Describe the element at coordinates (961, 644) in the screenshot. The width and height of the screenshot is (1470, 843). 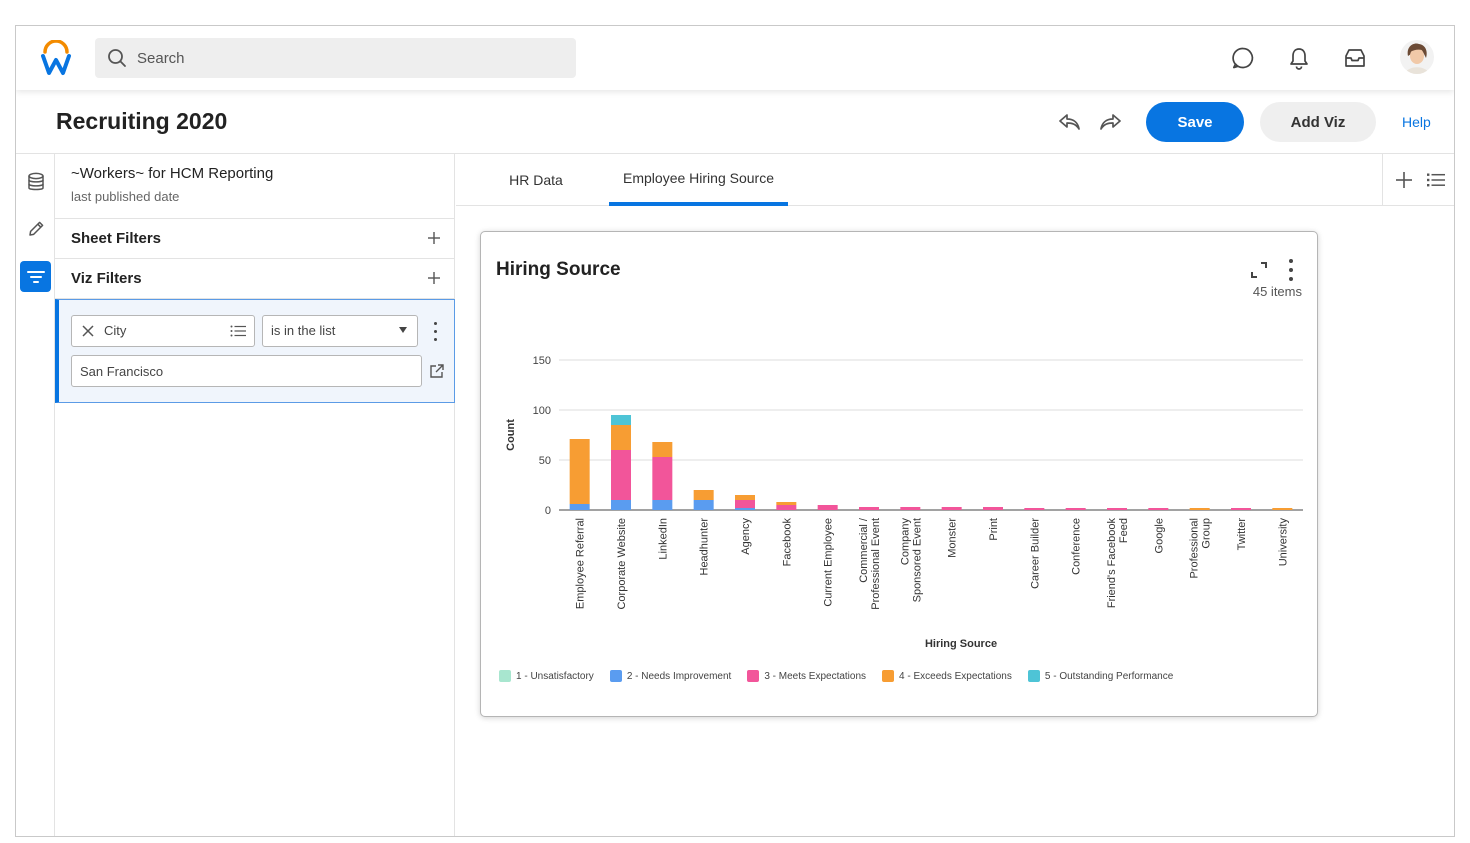
I see `x-axis-label: Hiring Source` at that location.